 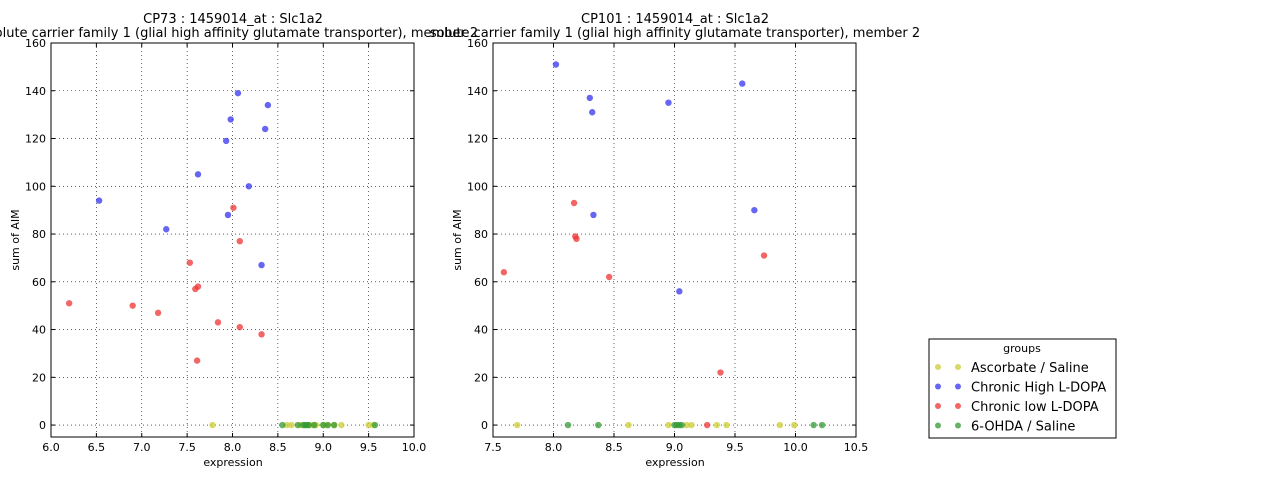 I want to click on y-tick-label: 120, so click(x=477, y=139).